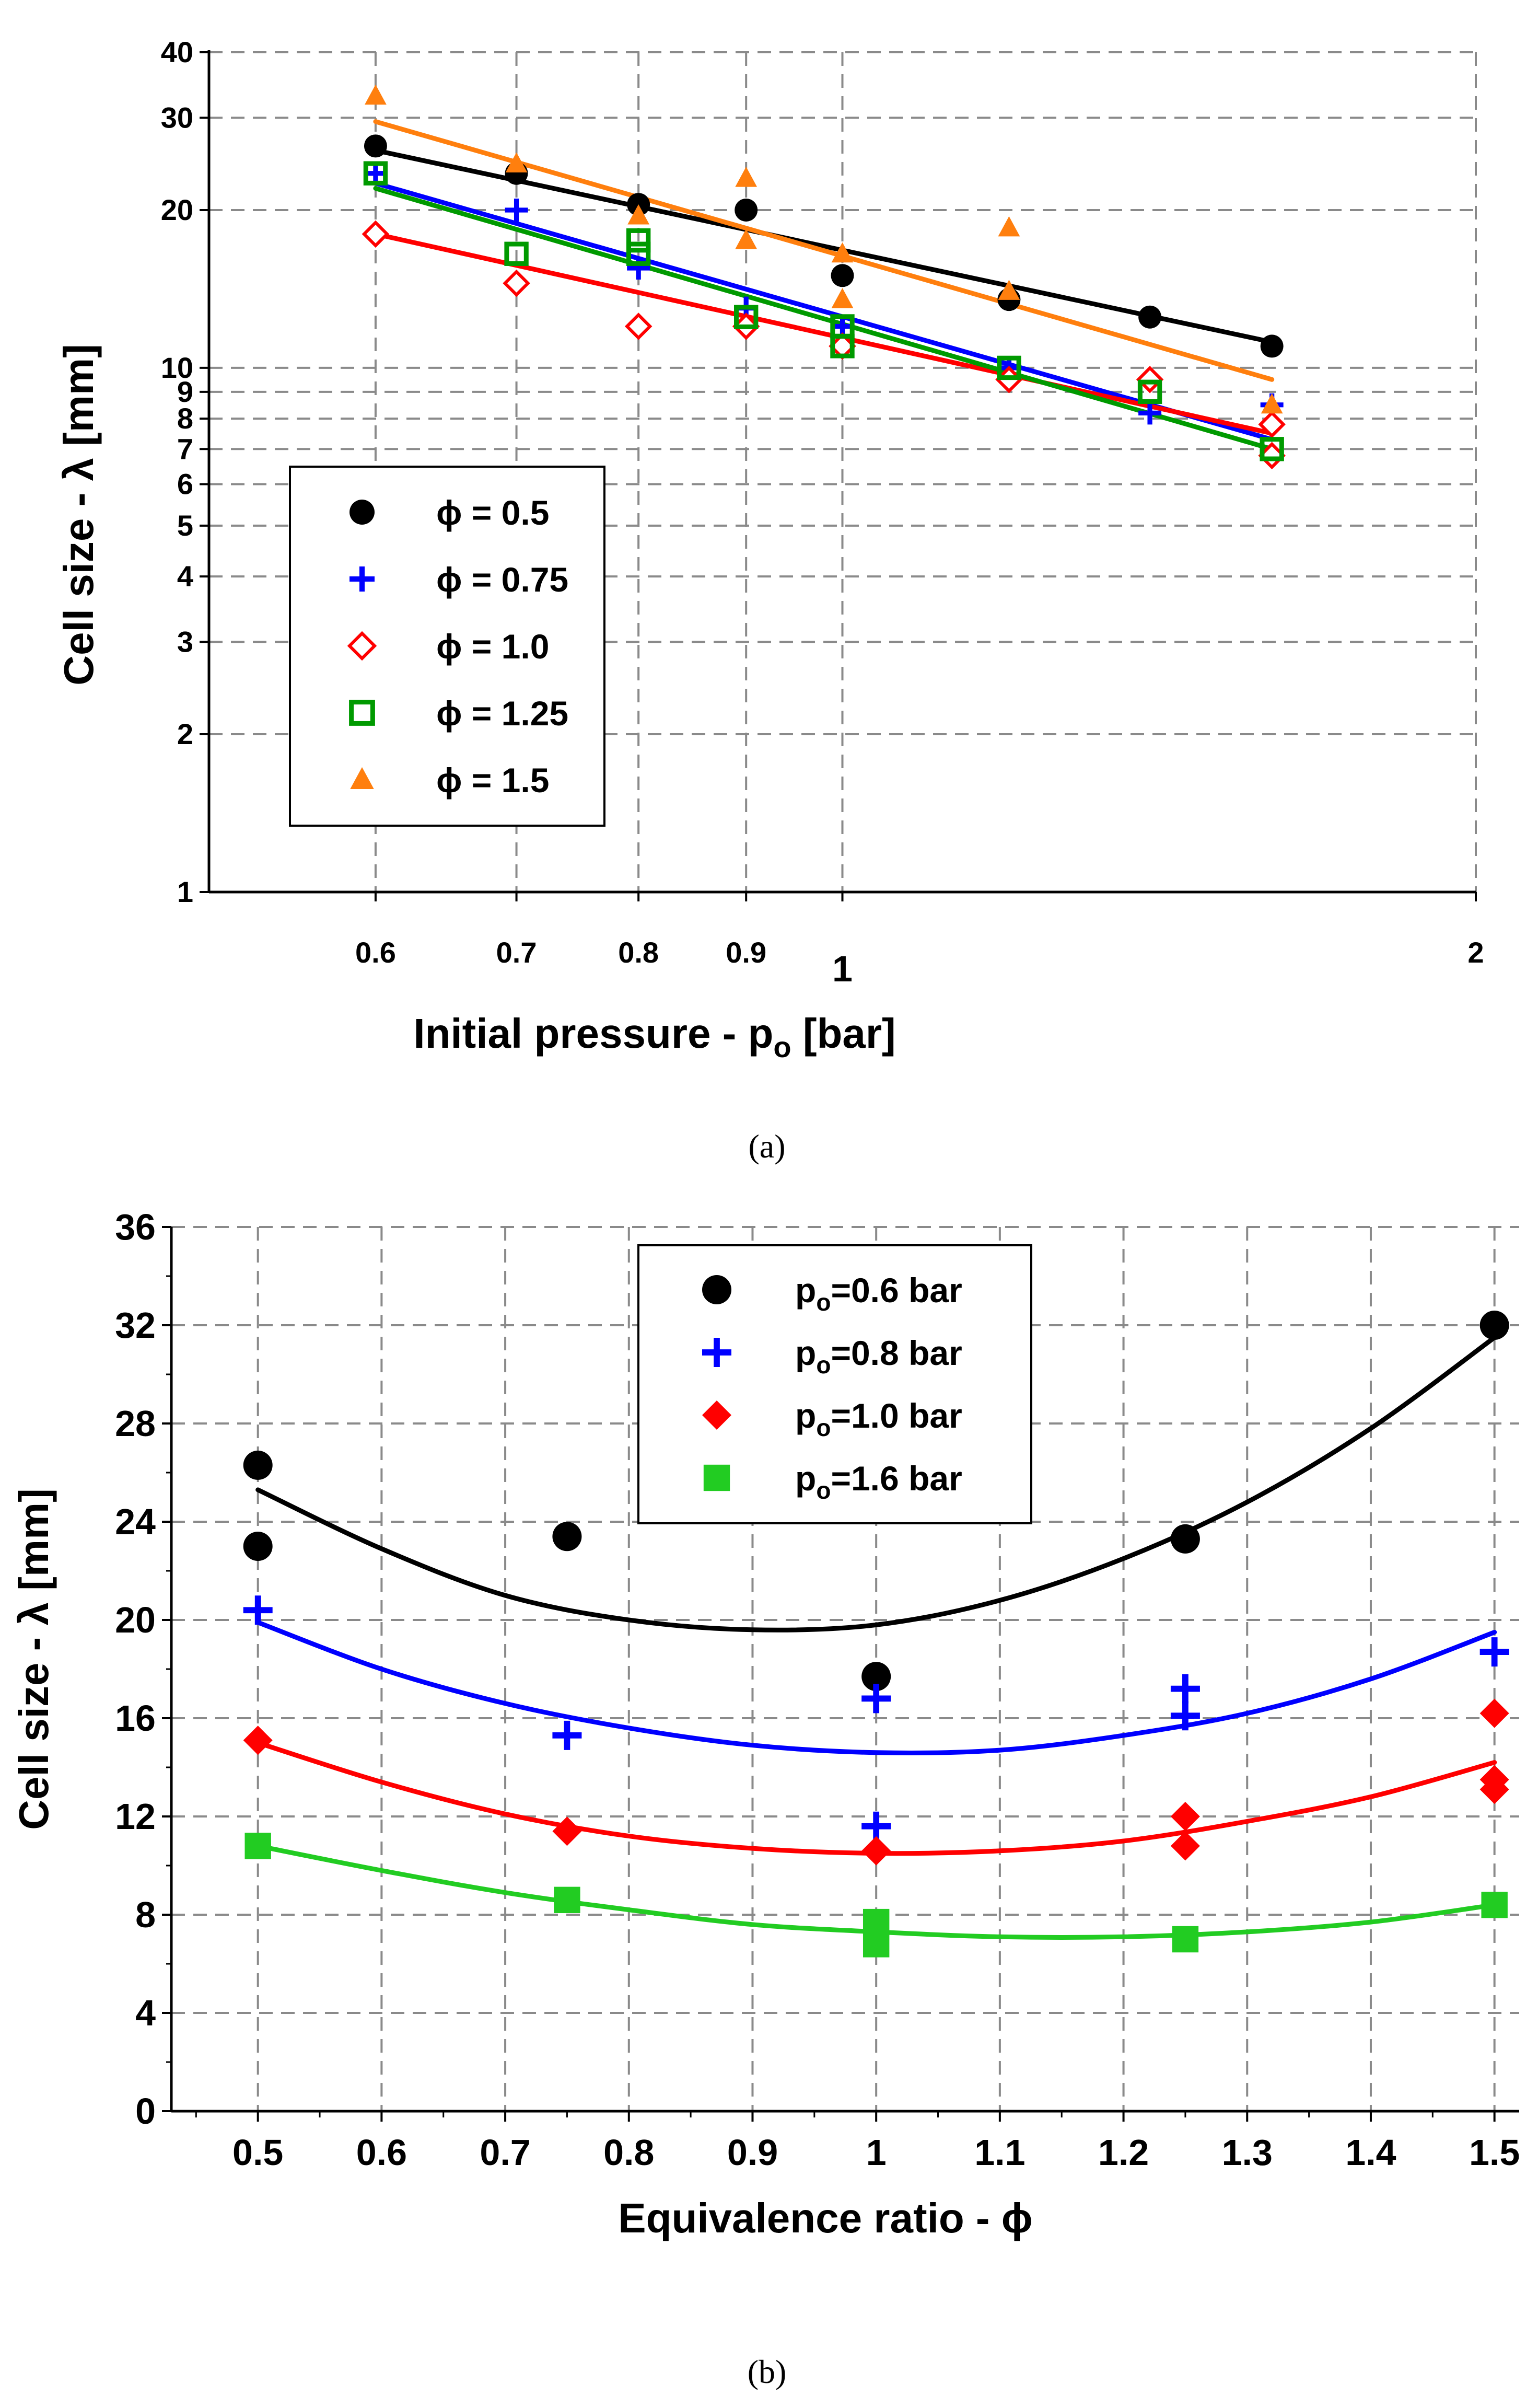 This screenshot has height=2408, width=1538. What do you see at coordinates (919, 962) in the screenshot?
I see `panel-a-x-tick-labels: 0.6 0.7 0.8 0.9 1 2` at bounding box center [919, 962].